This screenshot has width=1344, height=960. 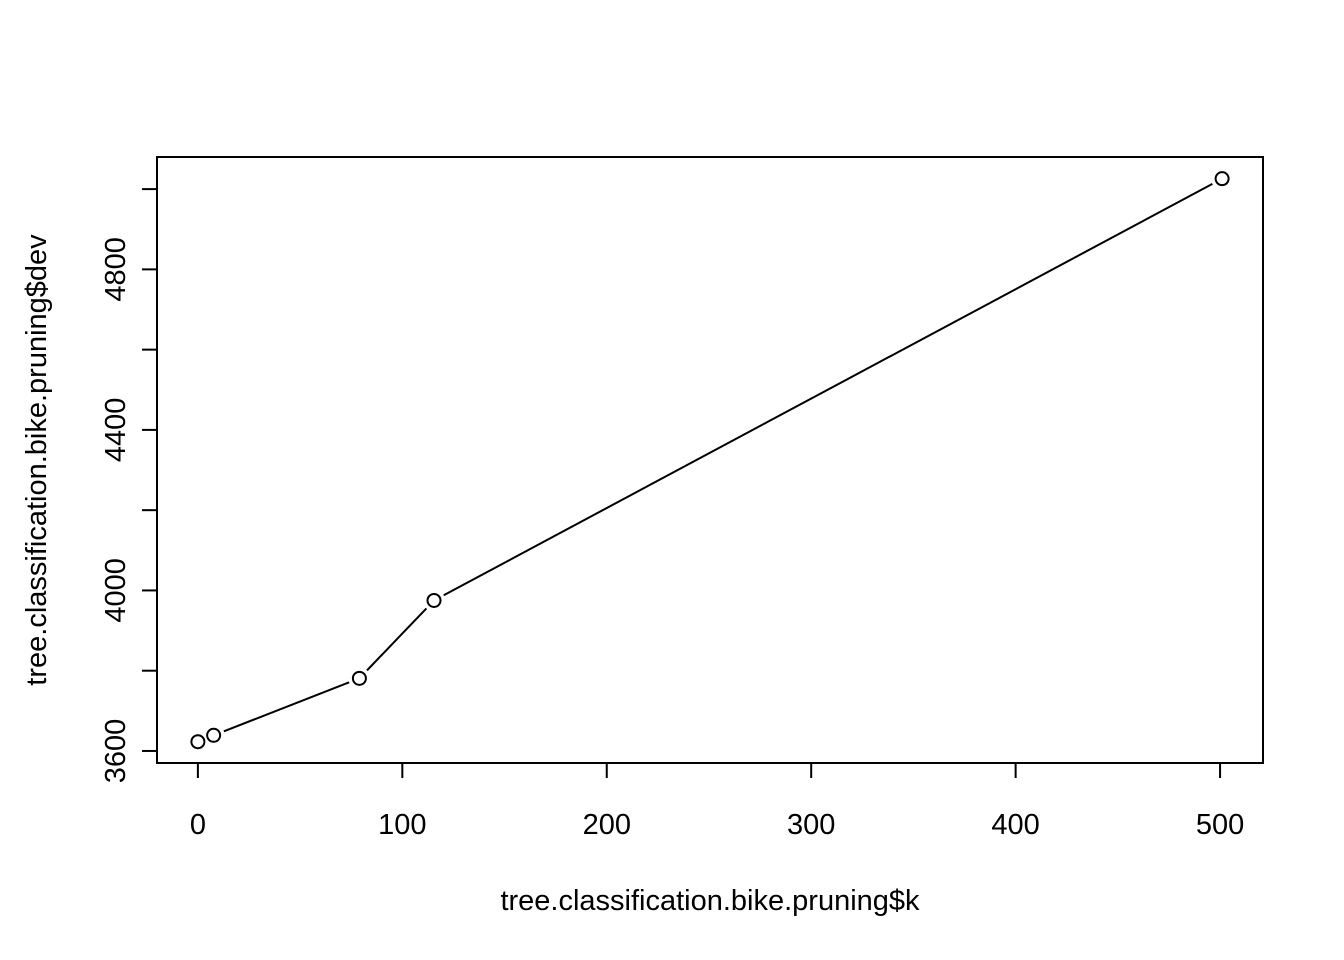 I want to click on x-axis-label: tree.classification.bike.pruning$k, so click(x=710, y=901).